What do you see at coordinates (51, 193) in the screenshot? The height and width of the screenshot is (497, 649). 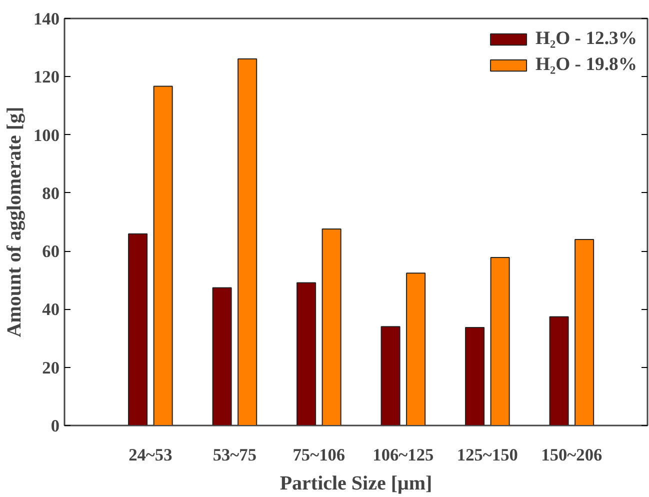 I see `y-tick-label: 80` at bounding box center [51, 193].